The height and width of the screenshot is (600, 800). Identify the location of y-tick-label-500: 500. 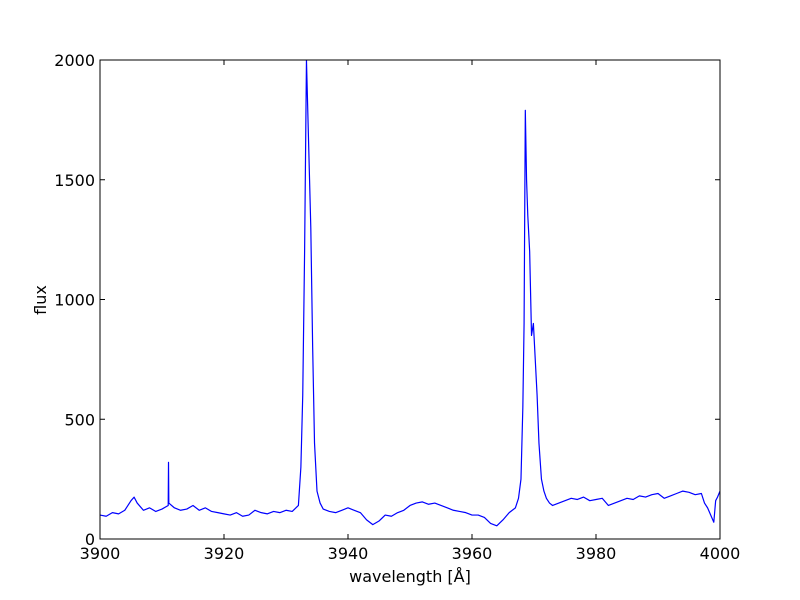
(79, 419).